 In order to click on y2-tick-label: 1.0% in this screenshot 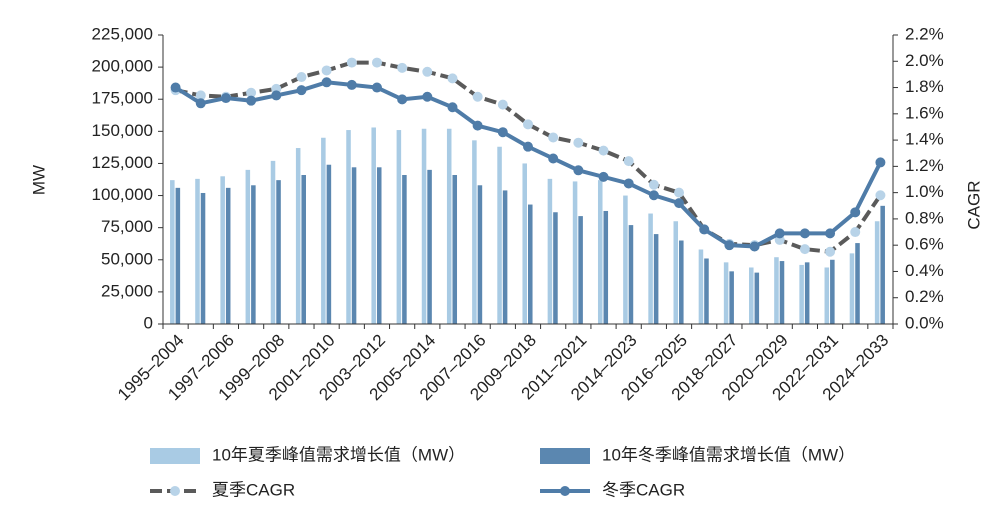, I will do `click(924, 191)`.